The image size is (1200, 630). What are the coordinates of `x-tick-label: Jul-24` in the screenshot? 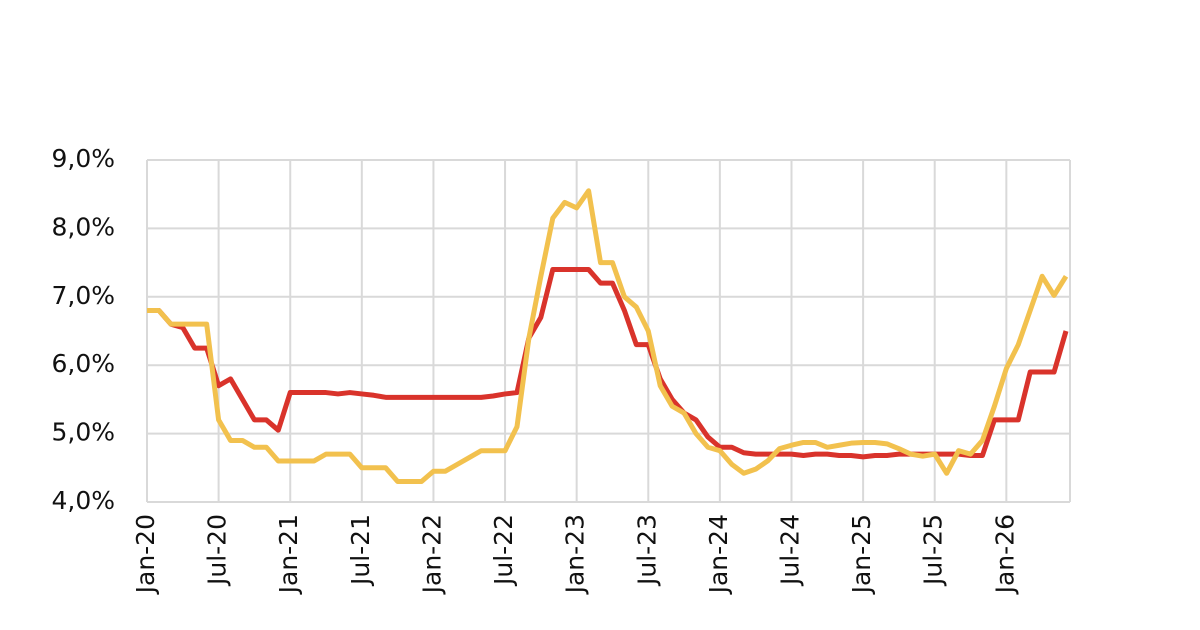 It's located at (789, 550).